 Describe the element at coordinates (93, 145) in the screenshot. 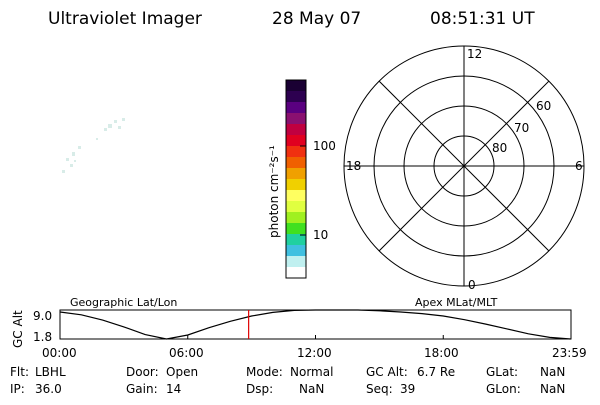

I see `image-speckles` at that location.